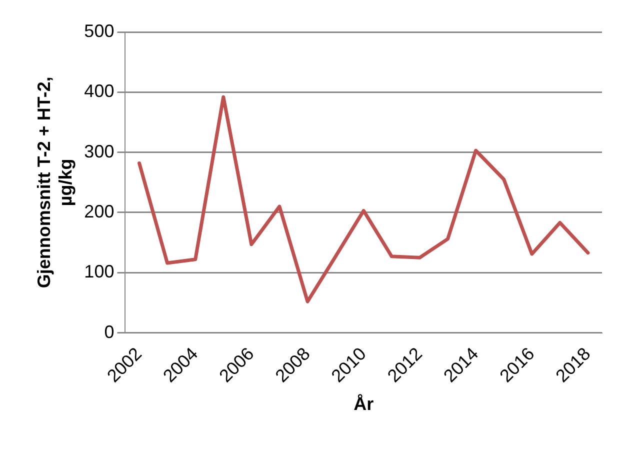 This screenshot has width=632, height=450. What do you see at coordinates (55, 182) in the screenshot?
I see `y-axis-title: Gjennomsnitt T-2 + HT-2, µg/kg` at bounding box center [55, 182].